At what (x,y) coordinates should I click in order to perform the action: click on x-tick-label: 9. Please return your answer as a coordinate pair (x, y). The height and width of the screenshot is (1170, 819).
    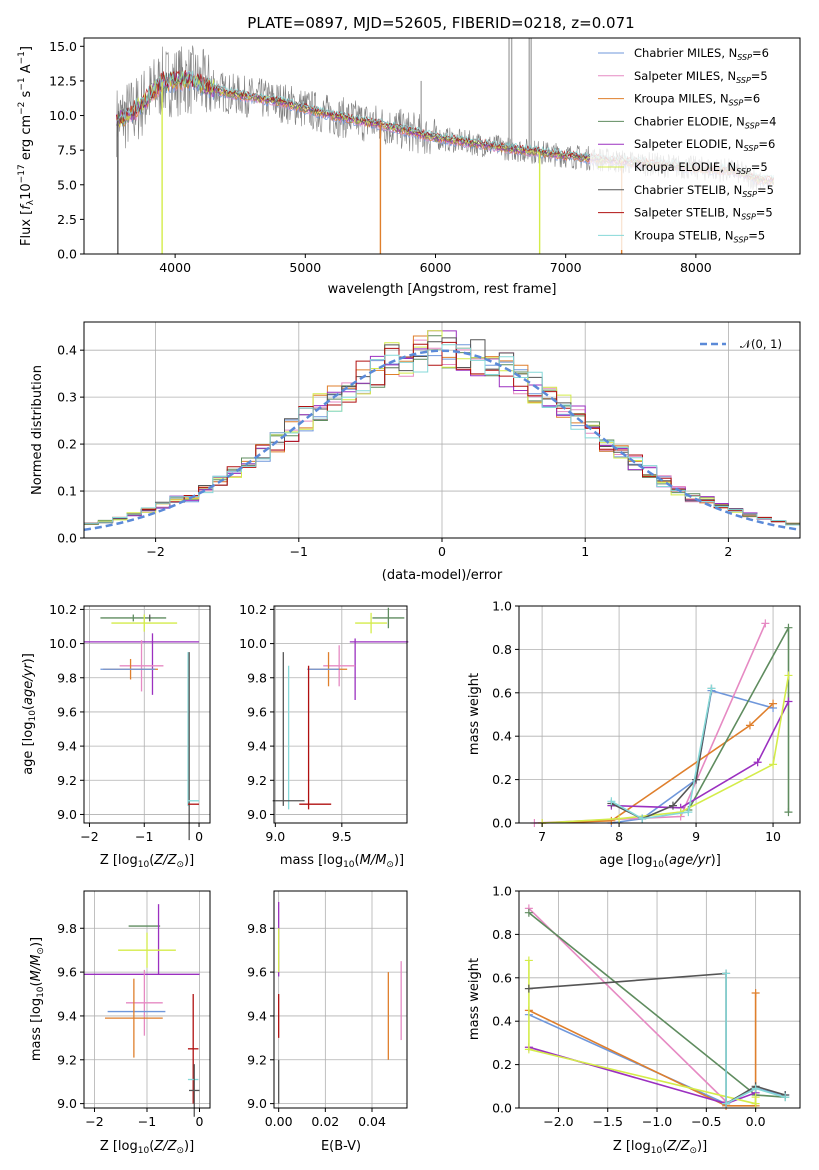
    Looking at the image, I should click on (696, 836).